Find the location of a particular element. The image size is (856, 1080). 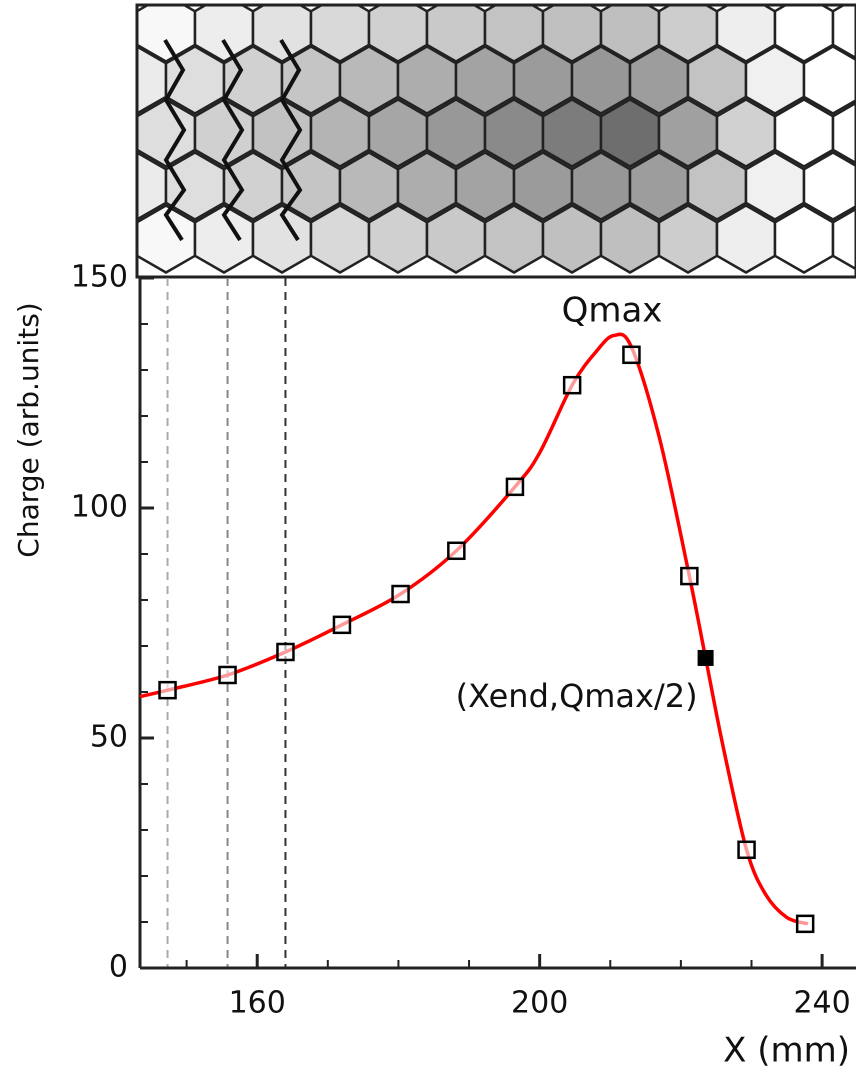

zigzags is located at coordinates (233, 140).